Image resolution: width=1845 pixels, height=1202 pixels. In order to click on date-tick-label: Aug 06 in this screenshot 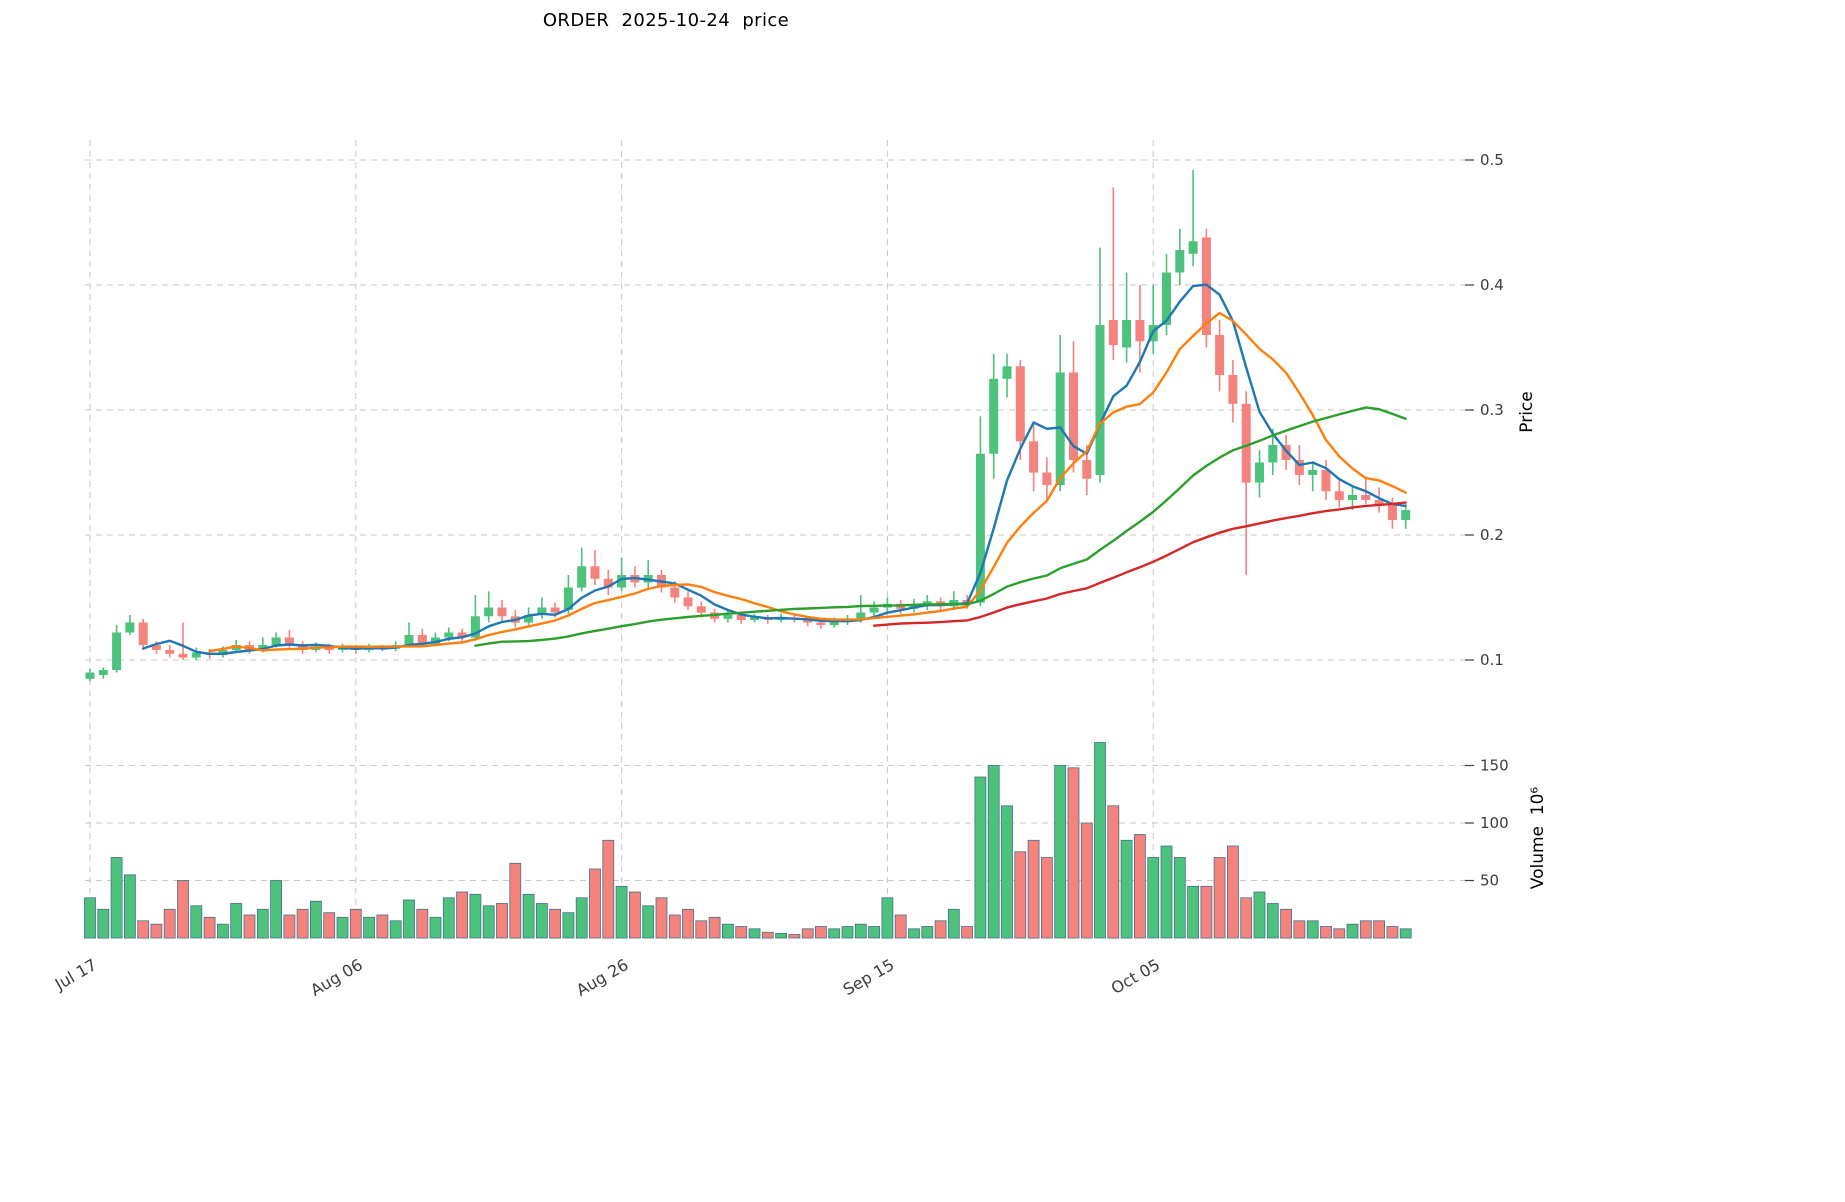, I will do `click(336, 977)`.